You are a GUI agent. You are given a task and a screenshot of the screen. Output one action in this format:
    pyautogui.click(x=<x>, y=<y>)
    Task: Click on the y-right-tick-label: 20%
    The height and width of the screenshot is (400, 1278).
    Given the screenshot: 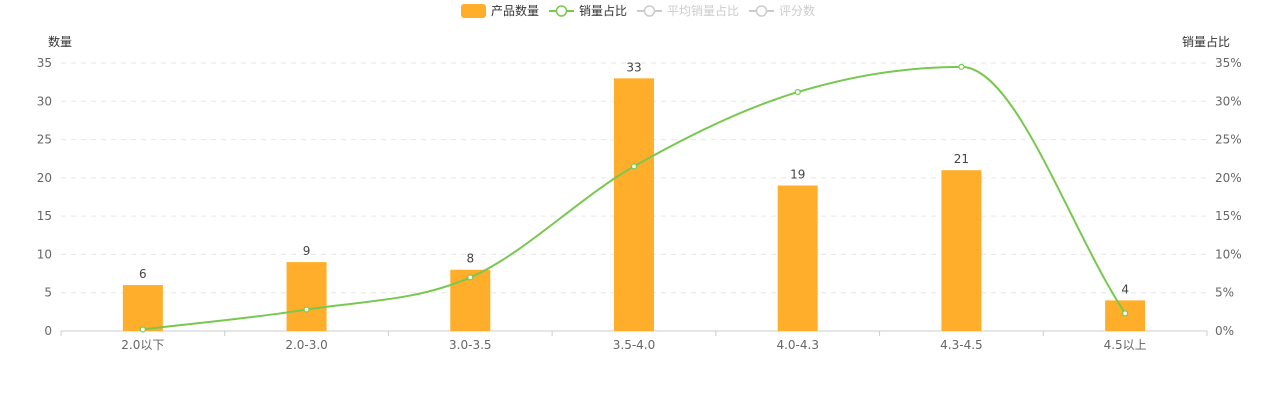 What is the action you would take?
    pyautogui.click(x=1228, y=178)
    